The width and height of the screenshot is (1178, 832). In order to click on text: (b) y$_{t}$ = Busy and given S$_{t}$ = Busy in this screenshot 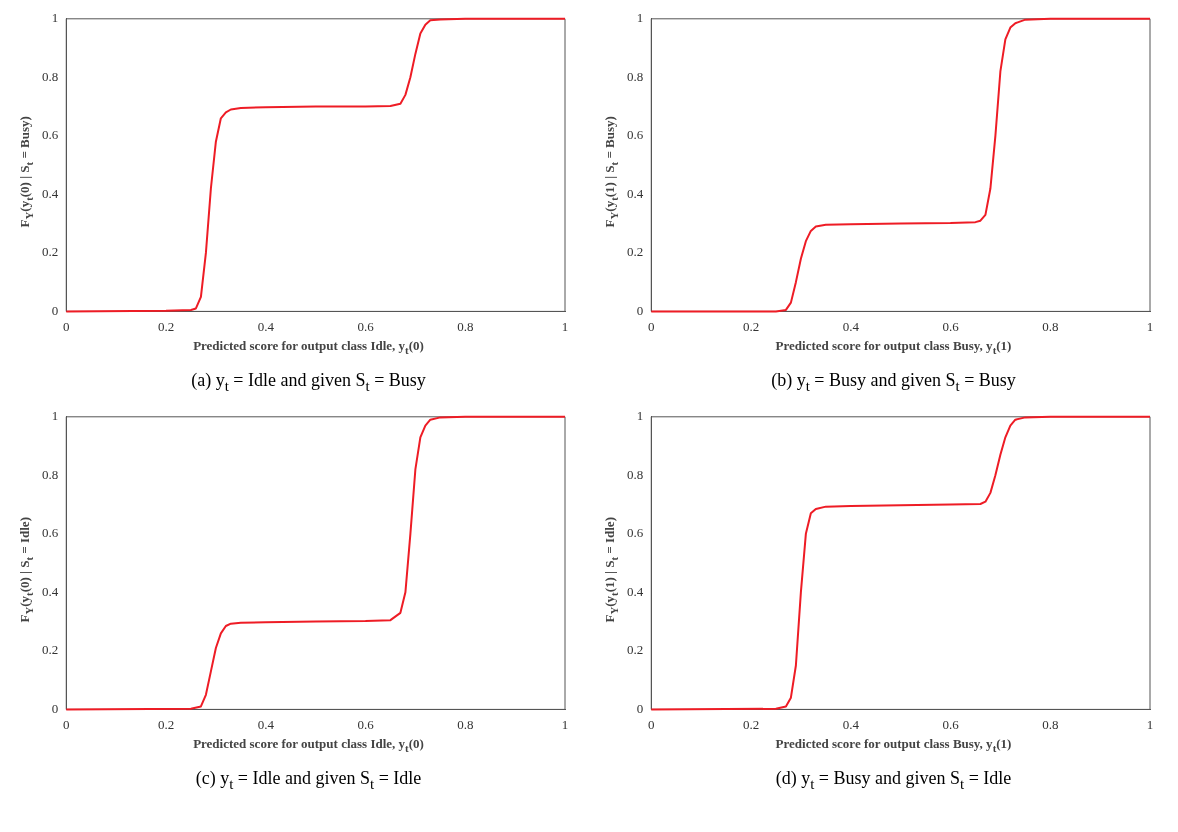, I will do `click(893, 382)`.